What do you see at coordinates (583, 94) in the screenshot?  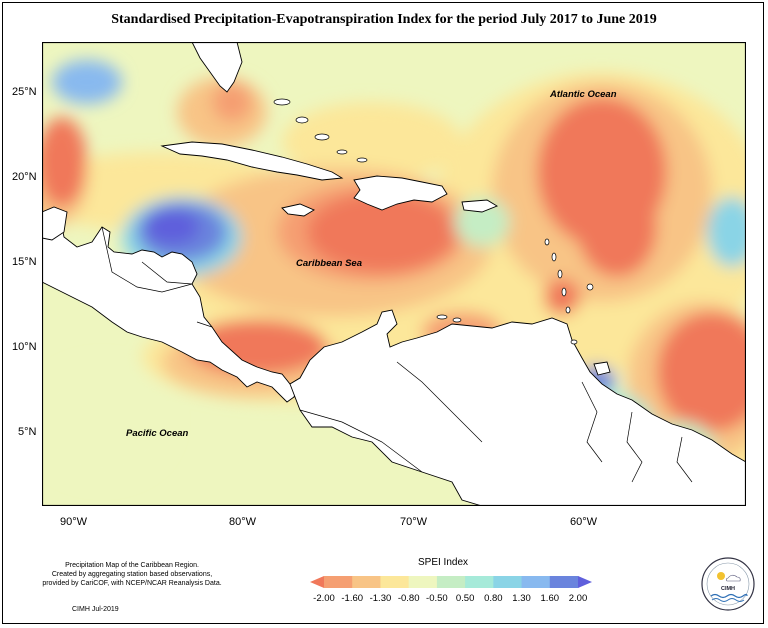 I see `ocean-label-atlantic: Atlantic Ocean` at bounding box center [583, 94].